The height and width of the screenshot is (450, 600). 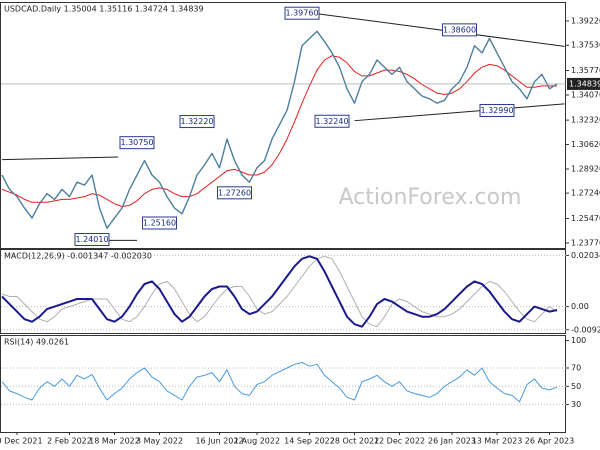 I want to click on y-tick-label: 1.37530, so click(x=585, y=45).